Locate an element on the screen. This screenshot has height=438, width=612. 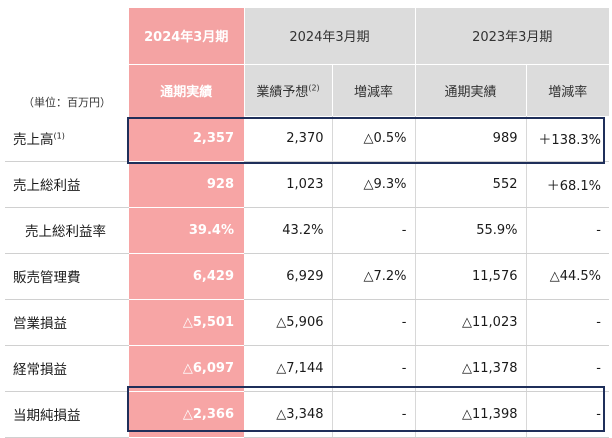
value-forecast: 1,023 is located at coordinates (288, 184).